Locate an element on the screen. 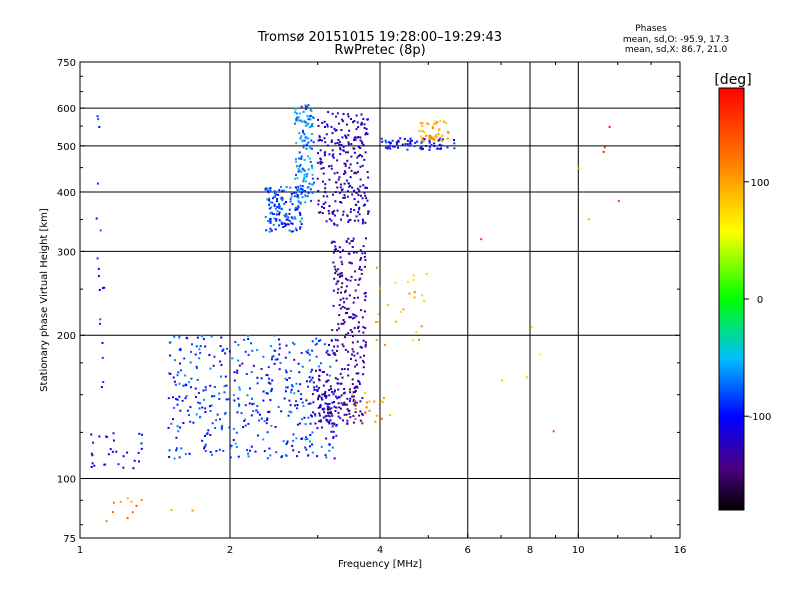  y-tick-label: 300 is located at coordinates (66, 252).